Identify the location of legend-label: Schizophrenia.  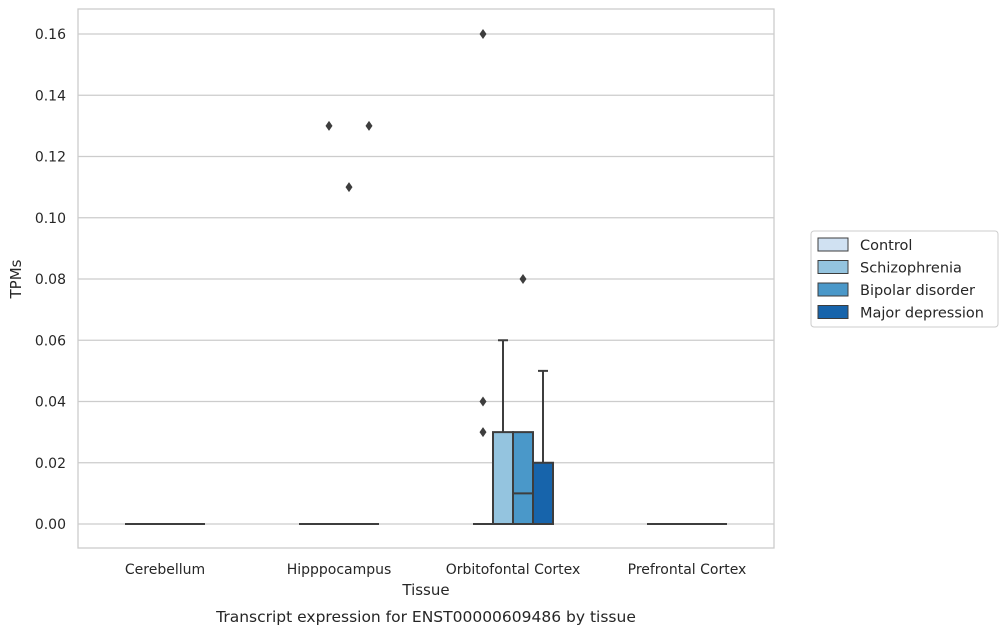
(911, 269).